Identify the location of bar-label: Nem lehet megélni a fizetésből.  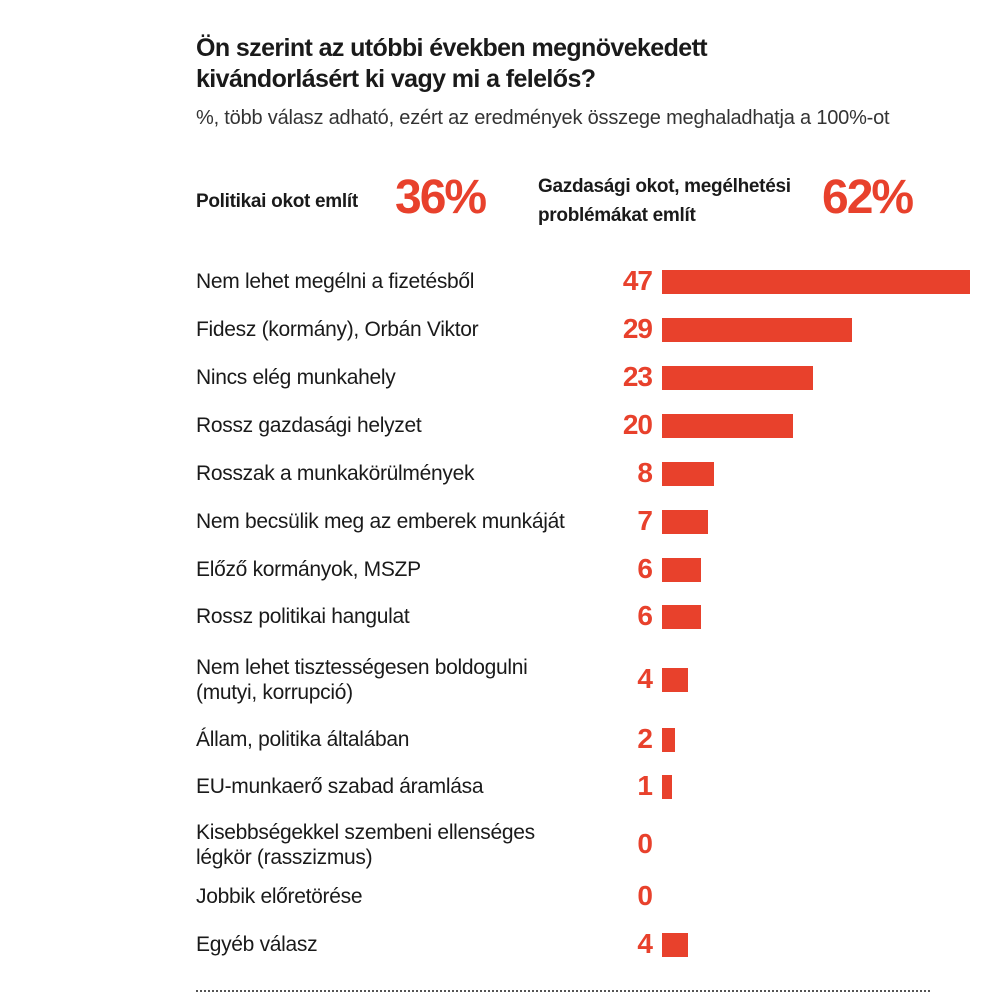
(335, 281).